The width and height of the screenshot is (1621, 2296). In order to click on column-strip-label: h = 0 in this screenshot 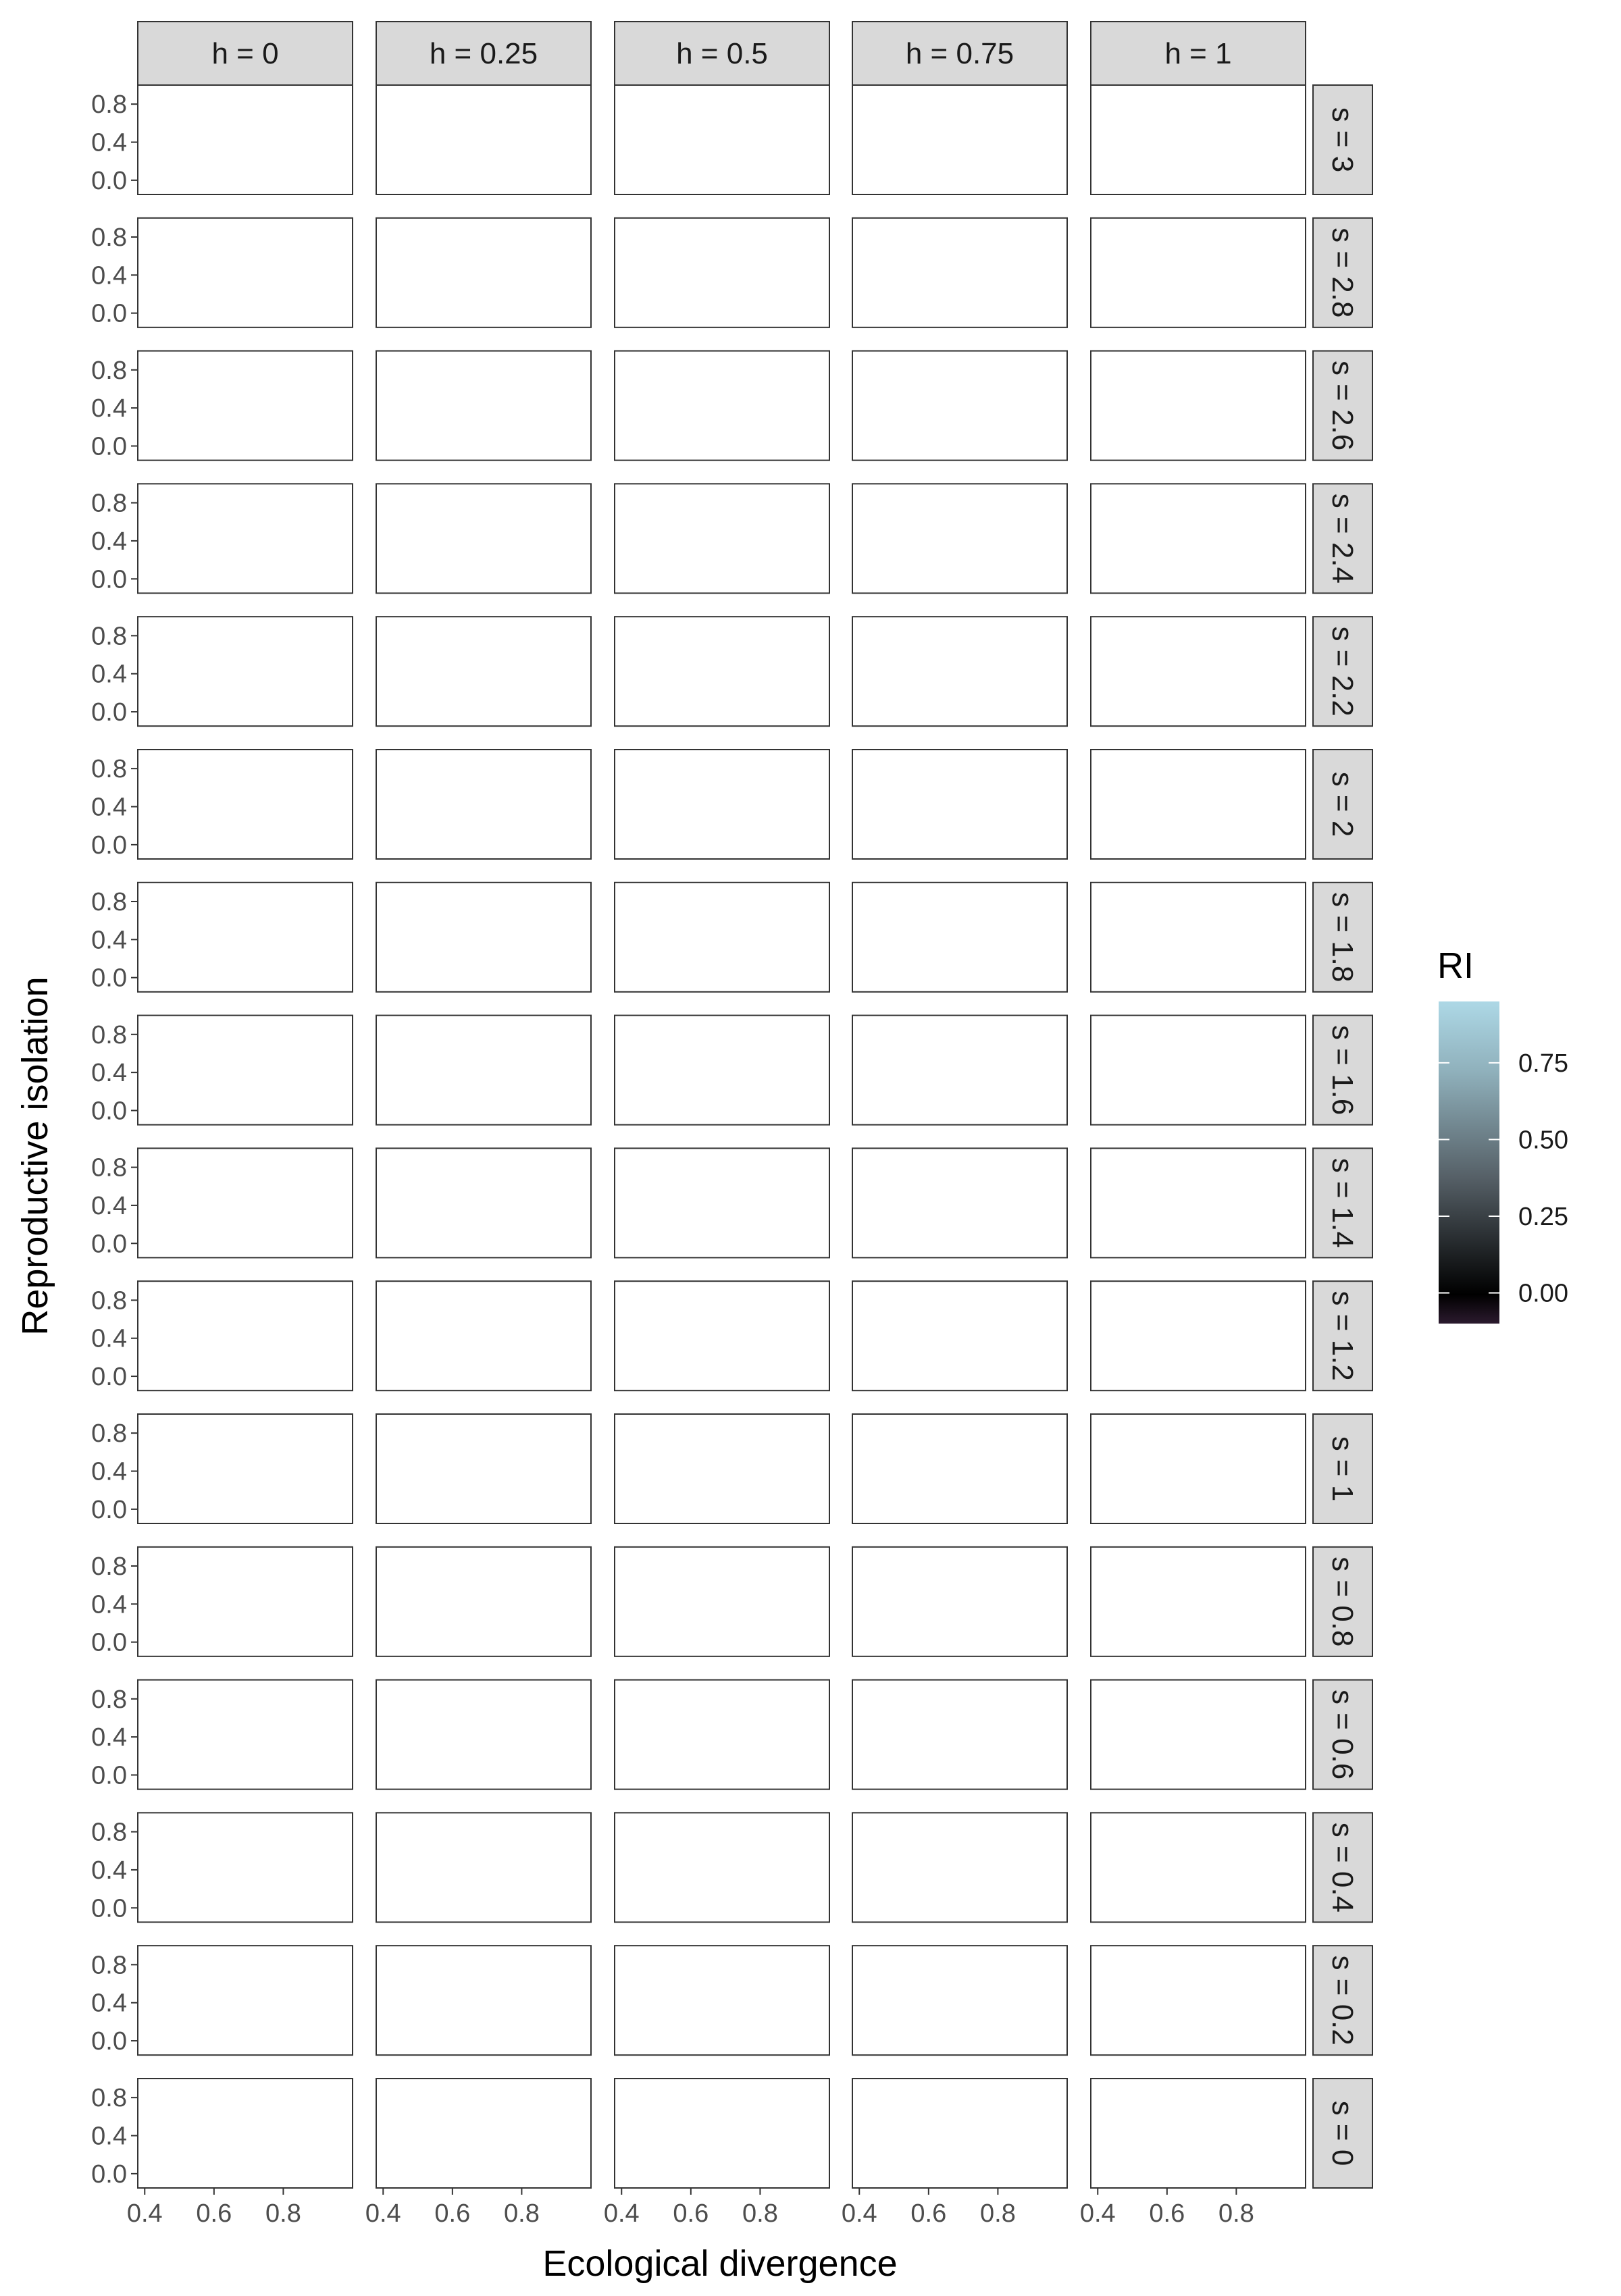, I will do `click(244, 53)`.